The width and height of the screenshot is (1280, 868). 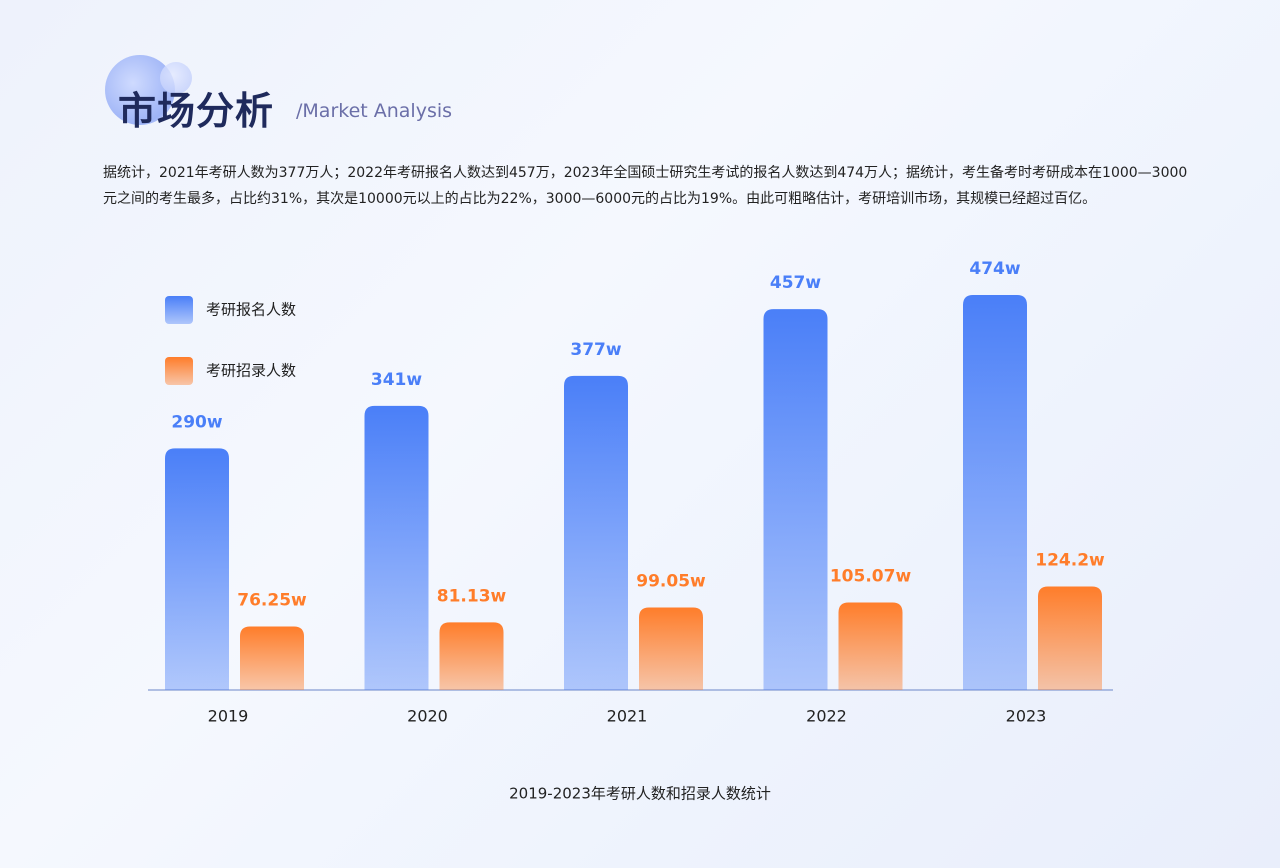 What do you see at coordinates (1070, 561) in the screenshot?
I see `value-label: 124.2w` at bounding box center [1070, 561].